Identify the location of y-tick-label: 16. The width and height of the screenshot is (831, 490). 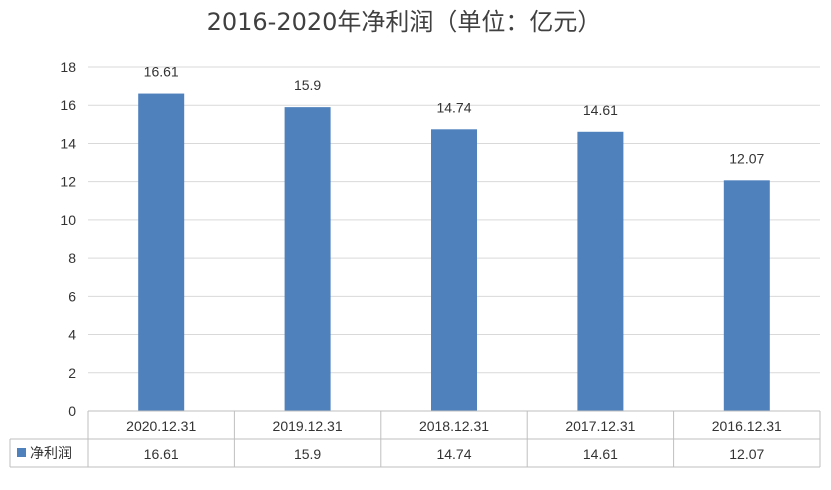
(68, 105).